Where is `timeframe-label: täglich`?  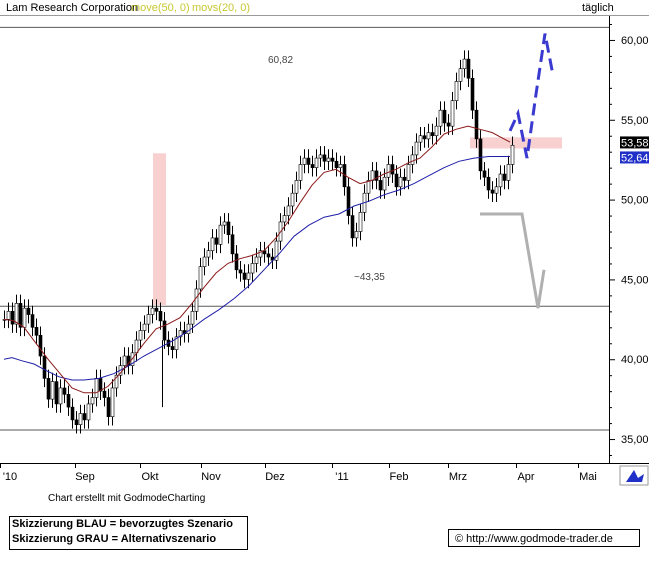
timeframe-label: täglich is located at coordinates (598, 8).